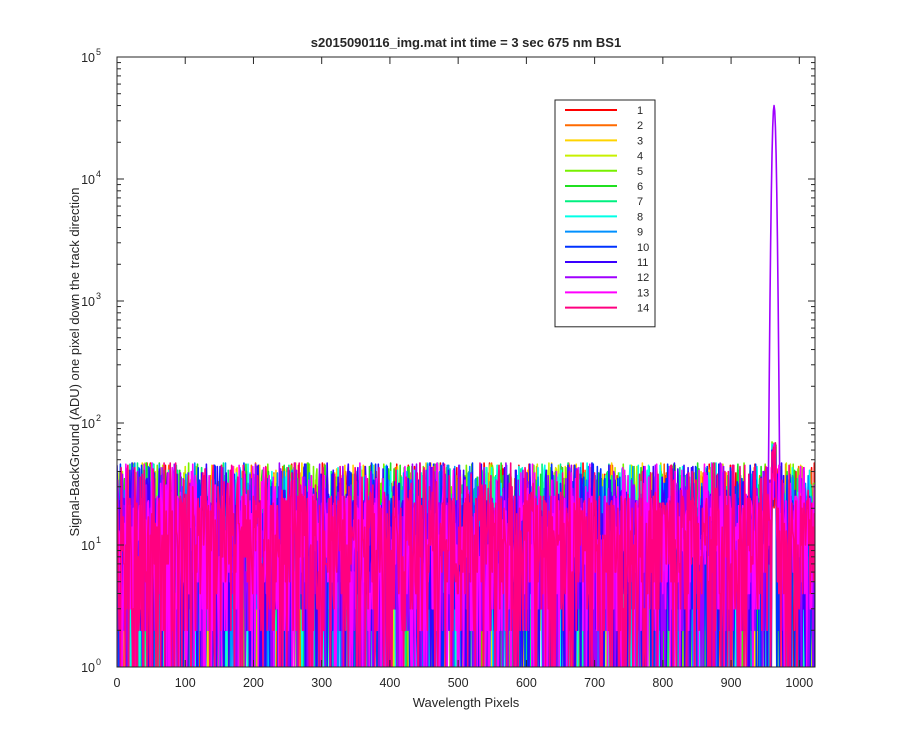 The width and height of the screenshot is (900, 755). Describe the element at coordinates (98, 296) in the screenshot. I see `y-tick-label-exp: 3` at that location.